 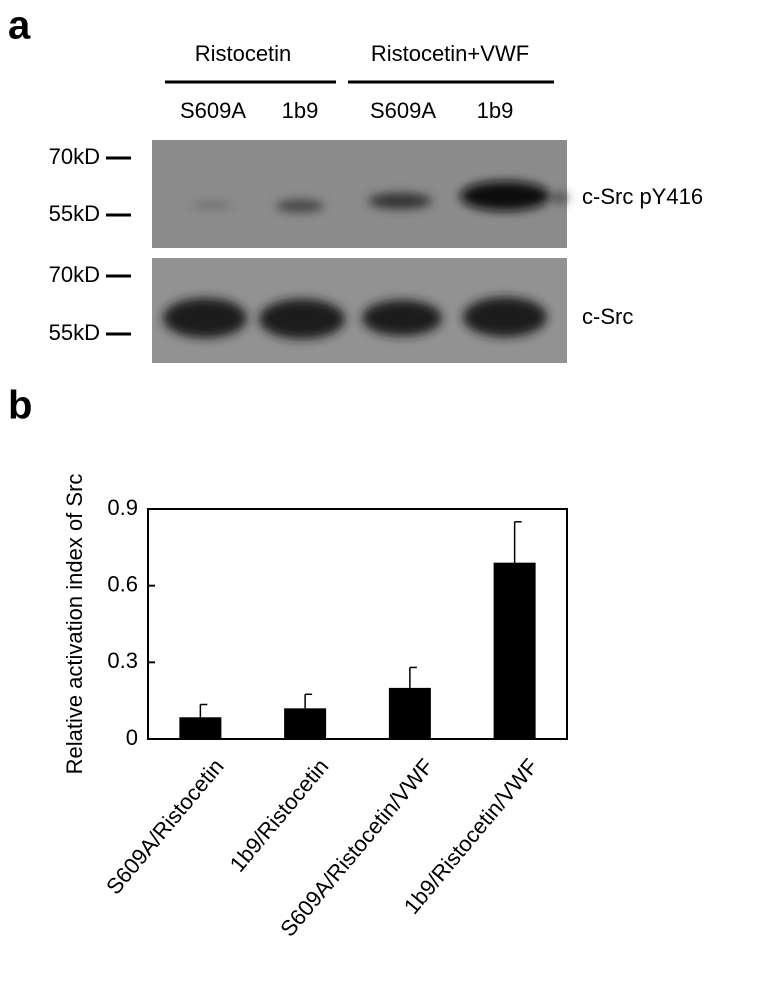 What do you see at coordinates (19, 26) in the screenshot?
I see `panel-label: a` at bounding box center [19, 26].